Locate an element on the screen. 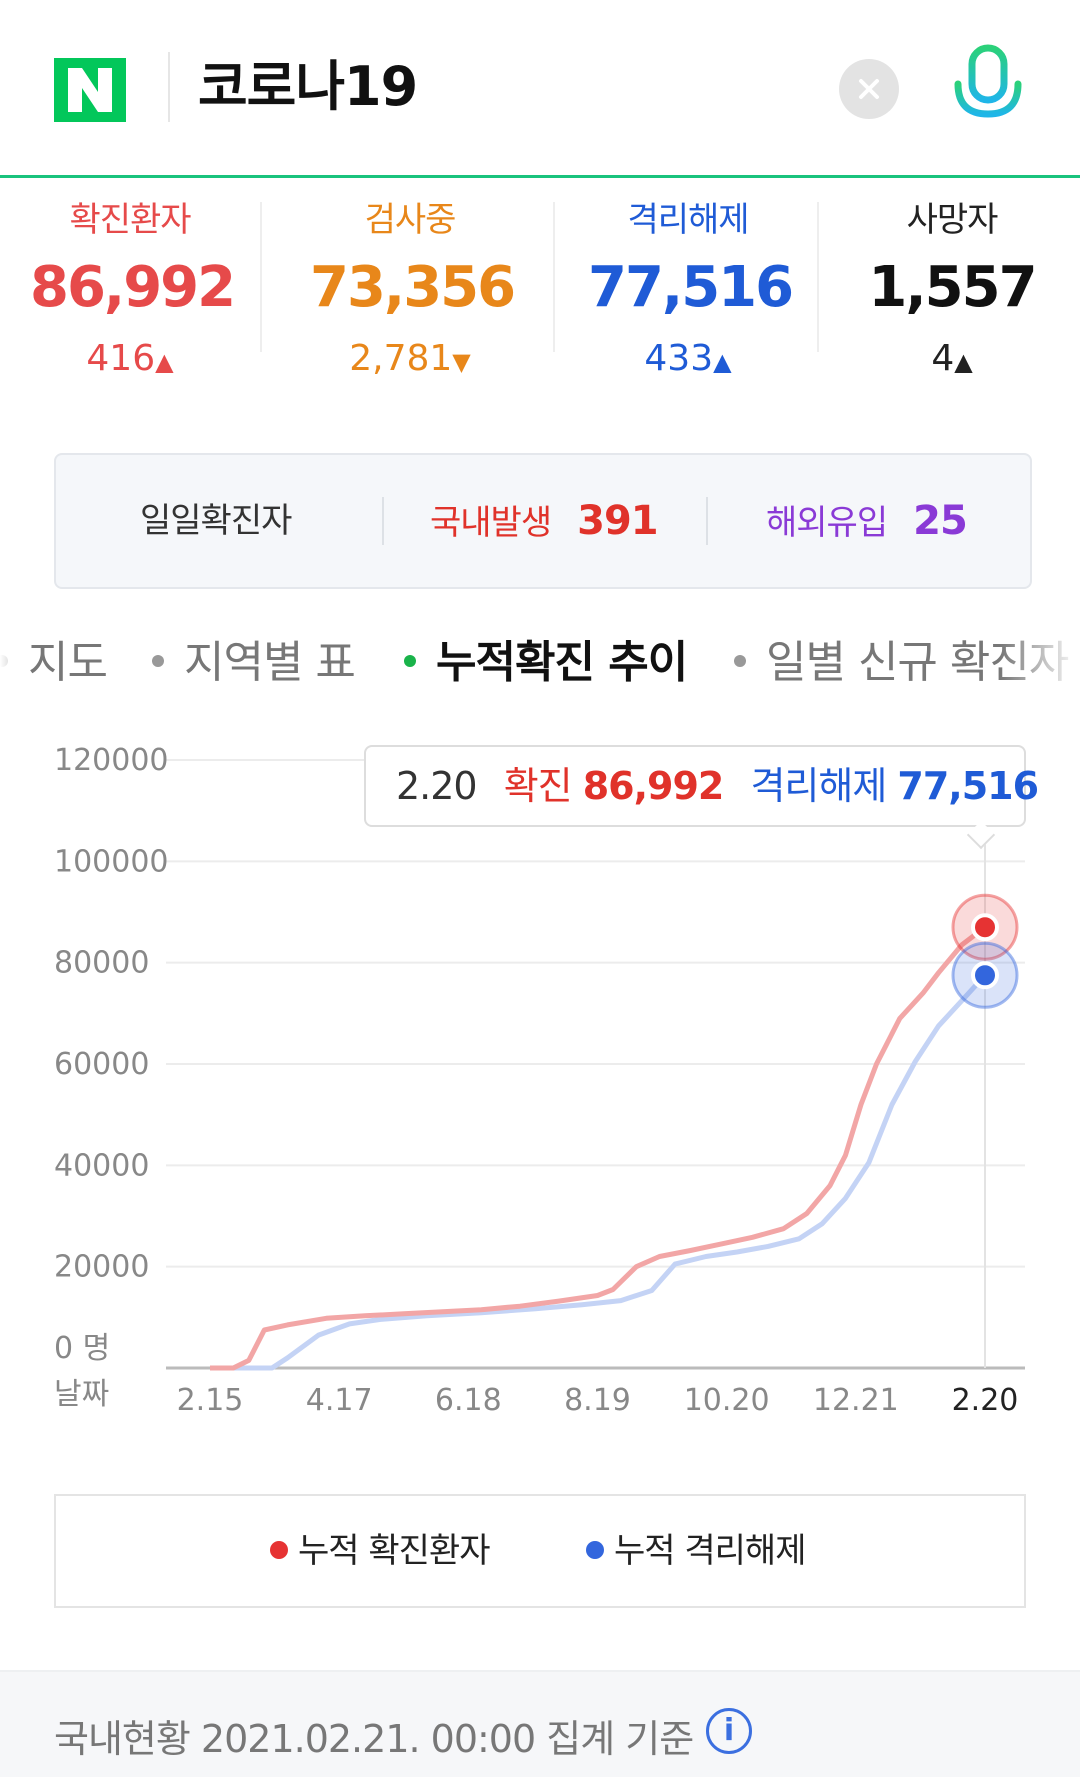 This screenshot has width=1080, height=1777. chart-tabs: 지도 지역별 표 누적확진 추이 일별 신규 확진자 is located at coordinates (540, 665).